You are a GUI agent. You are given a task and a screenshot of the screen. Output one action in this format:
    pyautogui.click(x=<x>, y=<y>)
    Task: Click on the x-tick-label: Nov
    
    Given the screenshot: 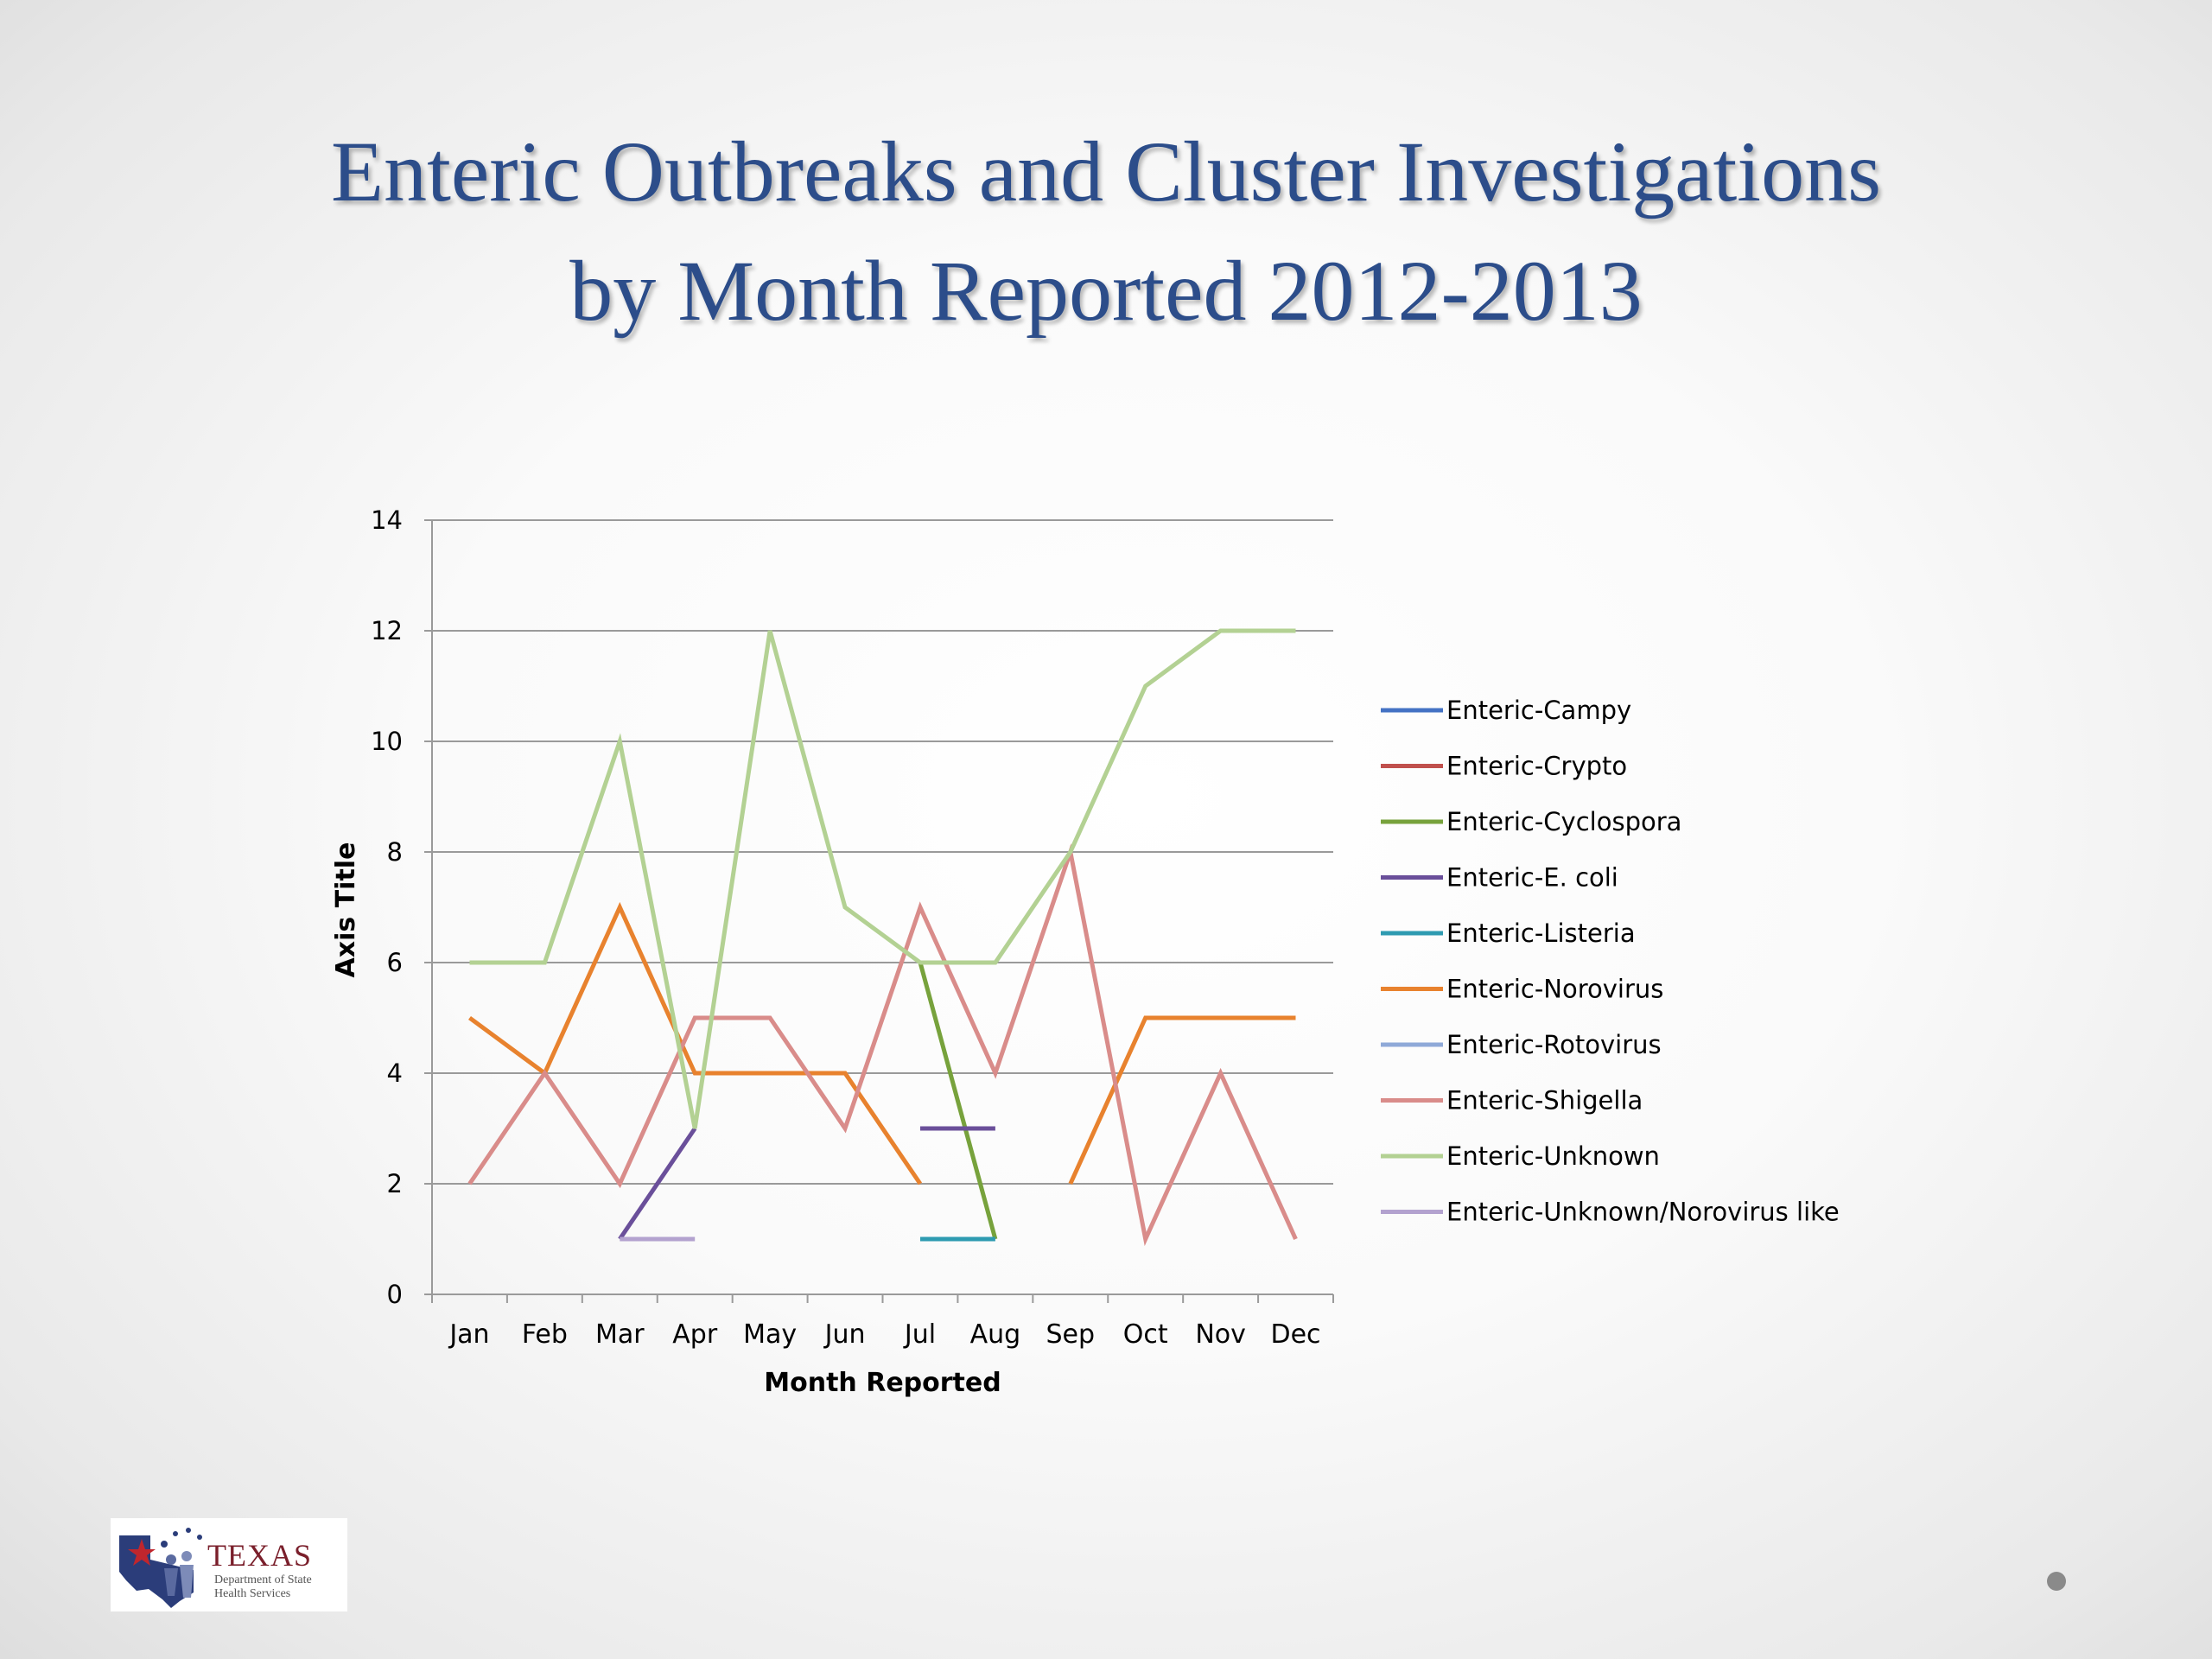 What is the action you would take?
    pyautogui.click(x=1220, y=1334)
    